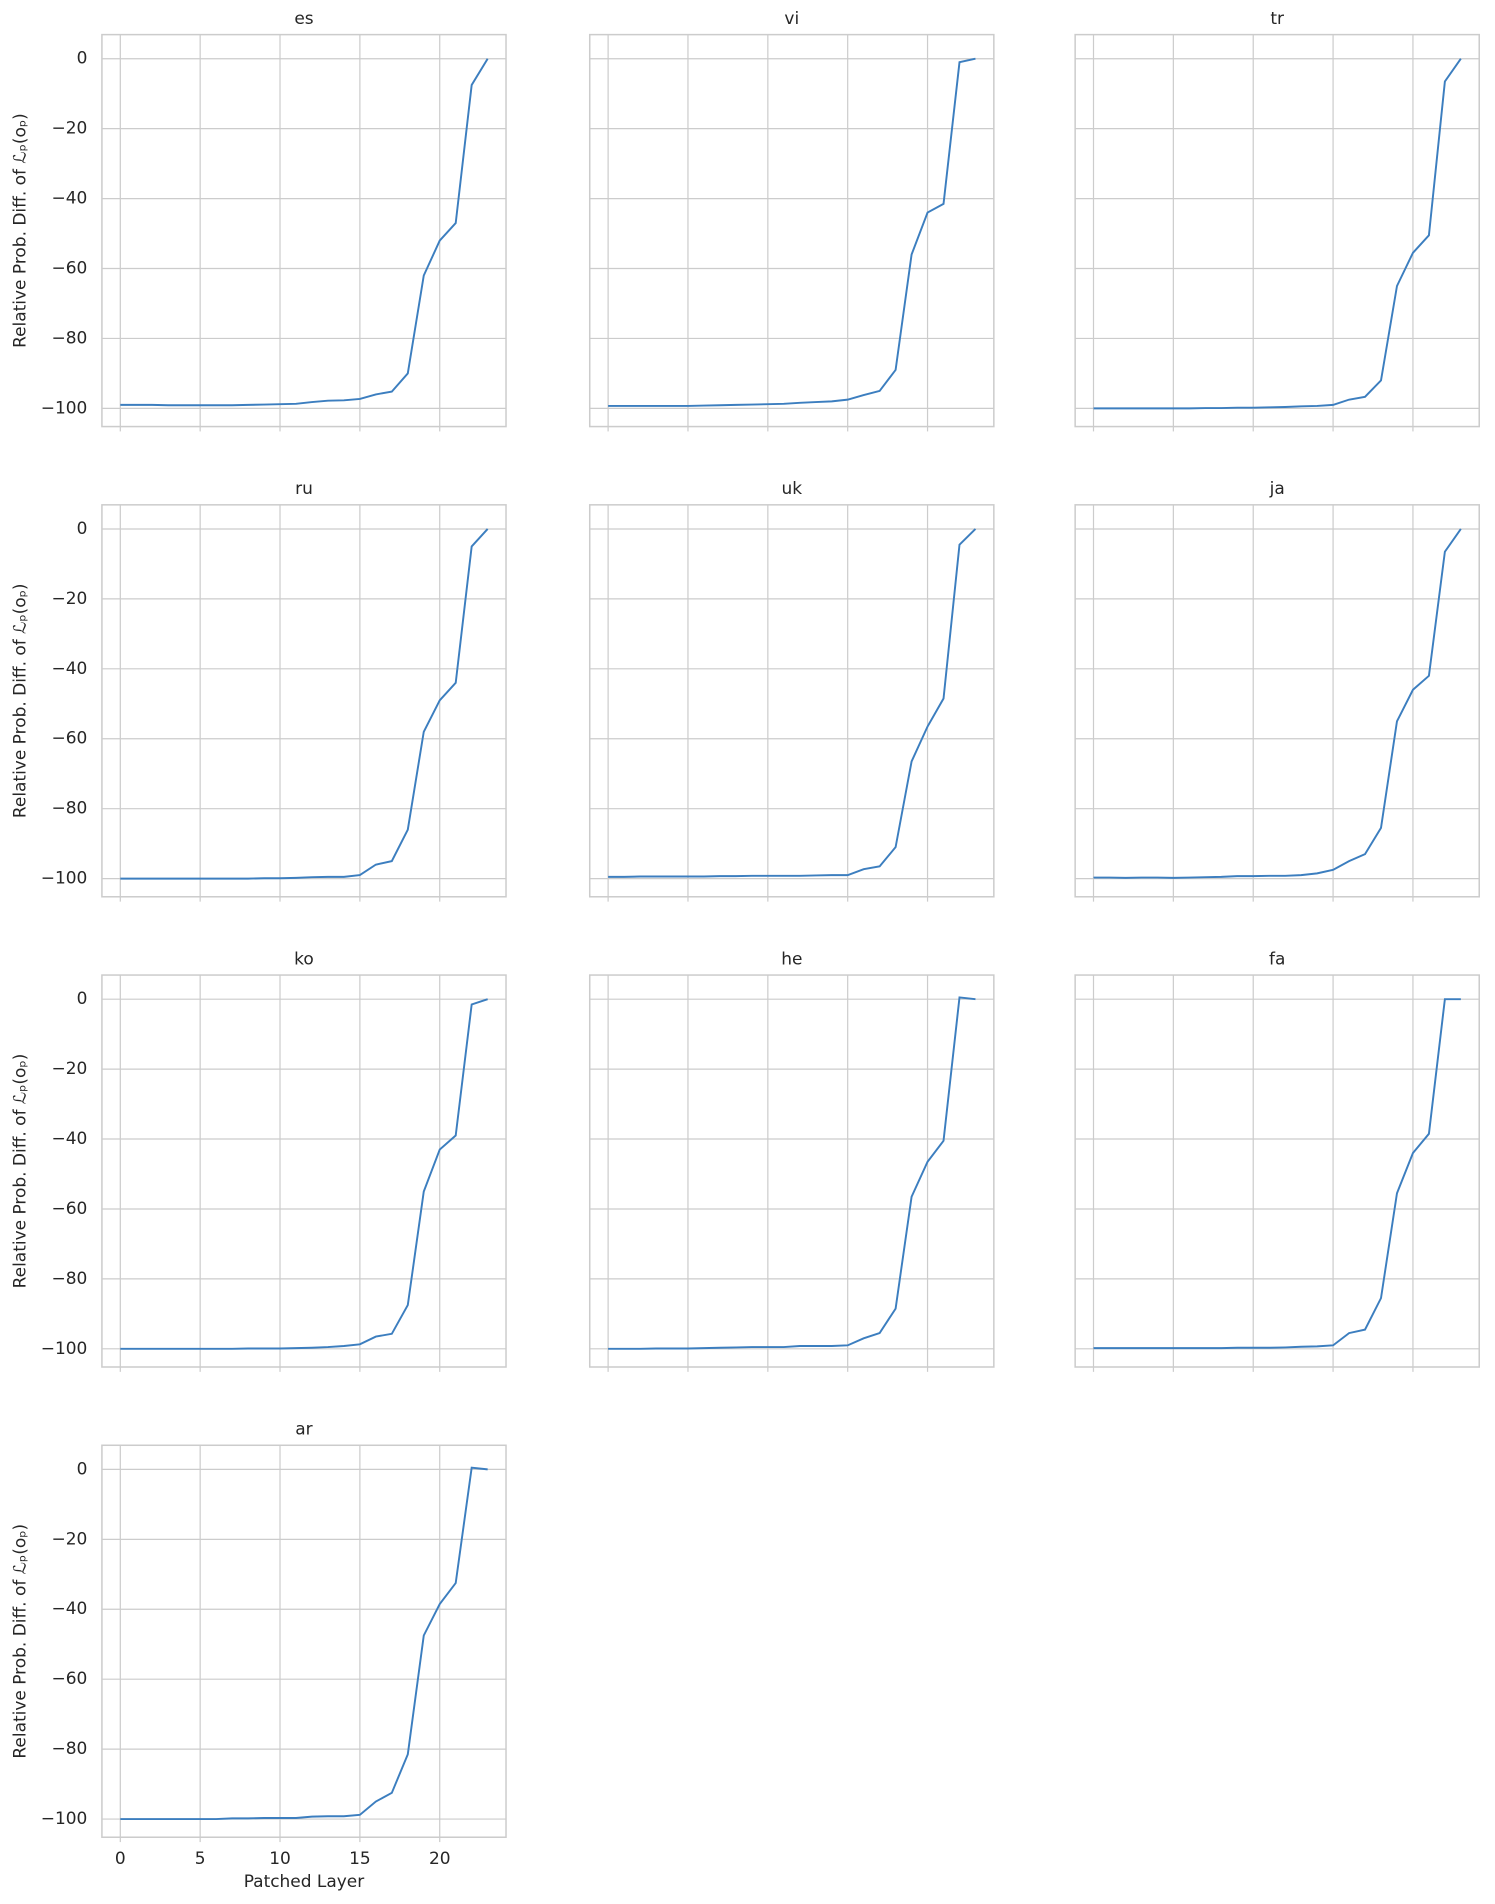 The image size is (1495, 1904). What do you see at coordinates (1277, 489) in the screenshot?
I see `subplot-title: ja` at bounding box center [1277, 489].